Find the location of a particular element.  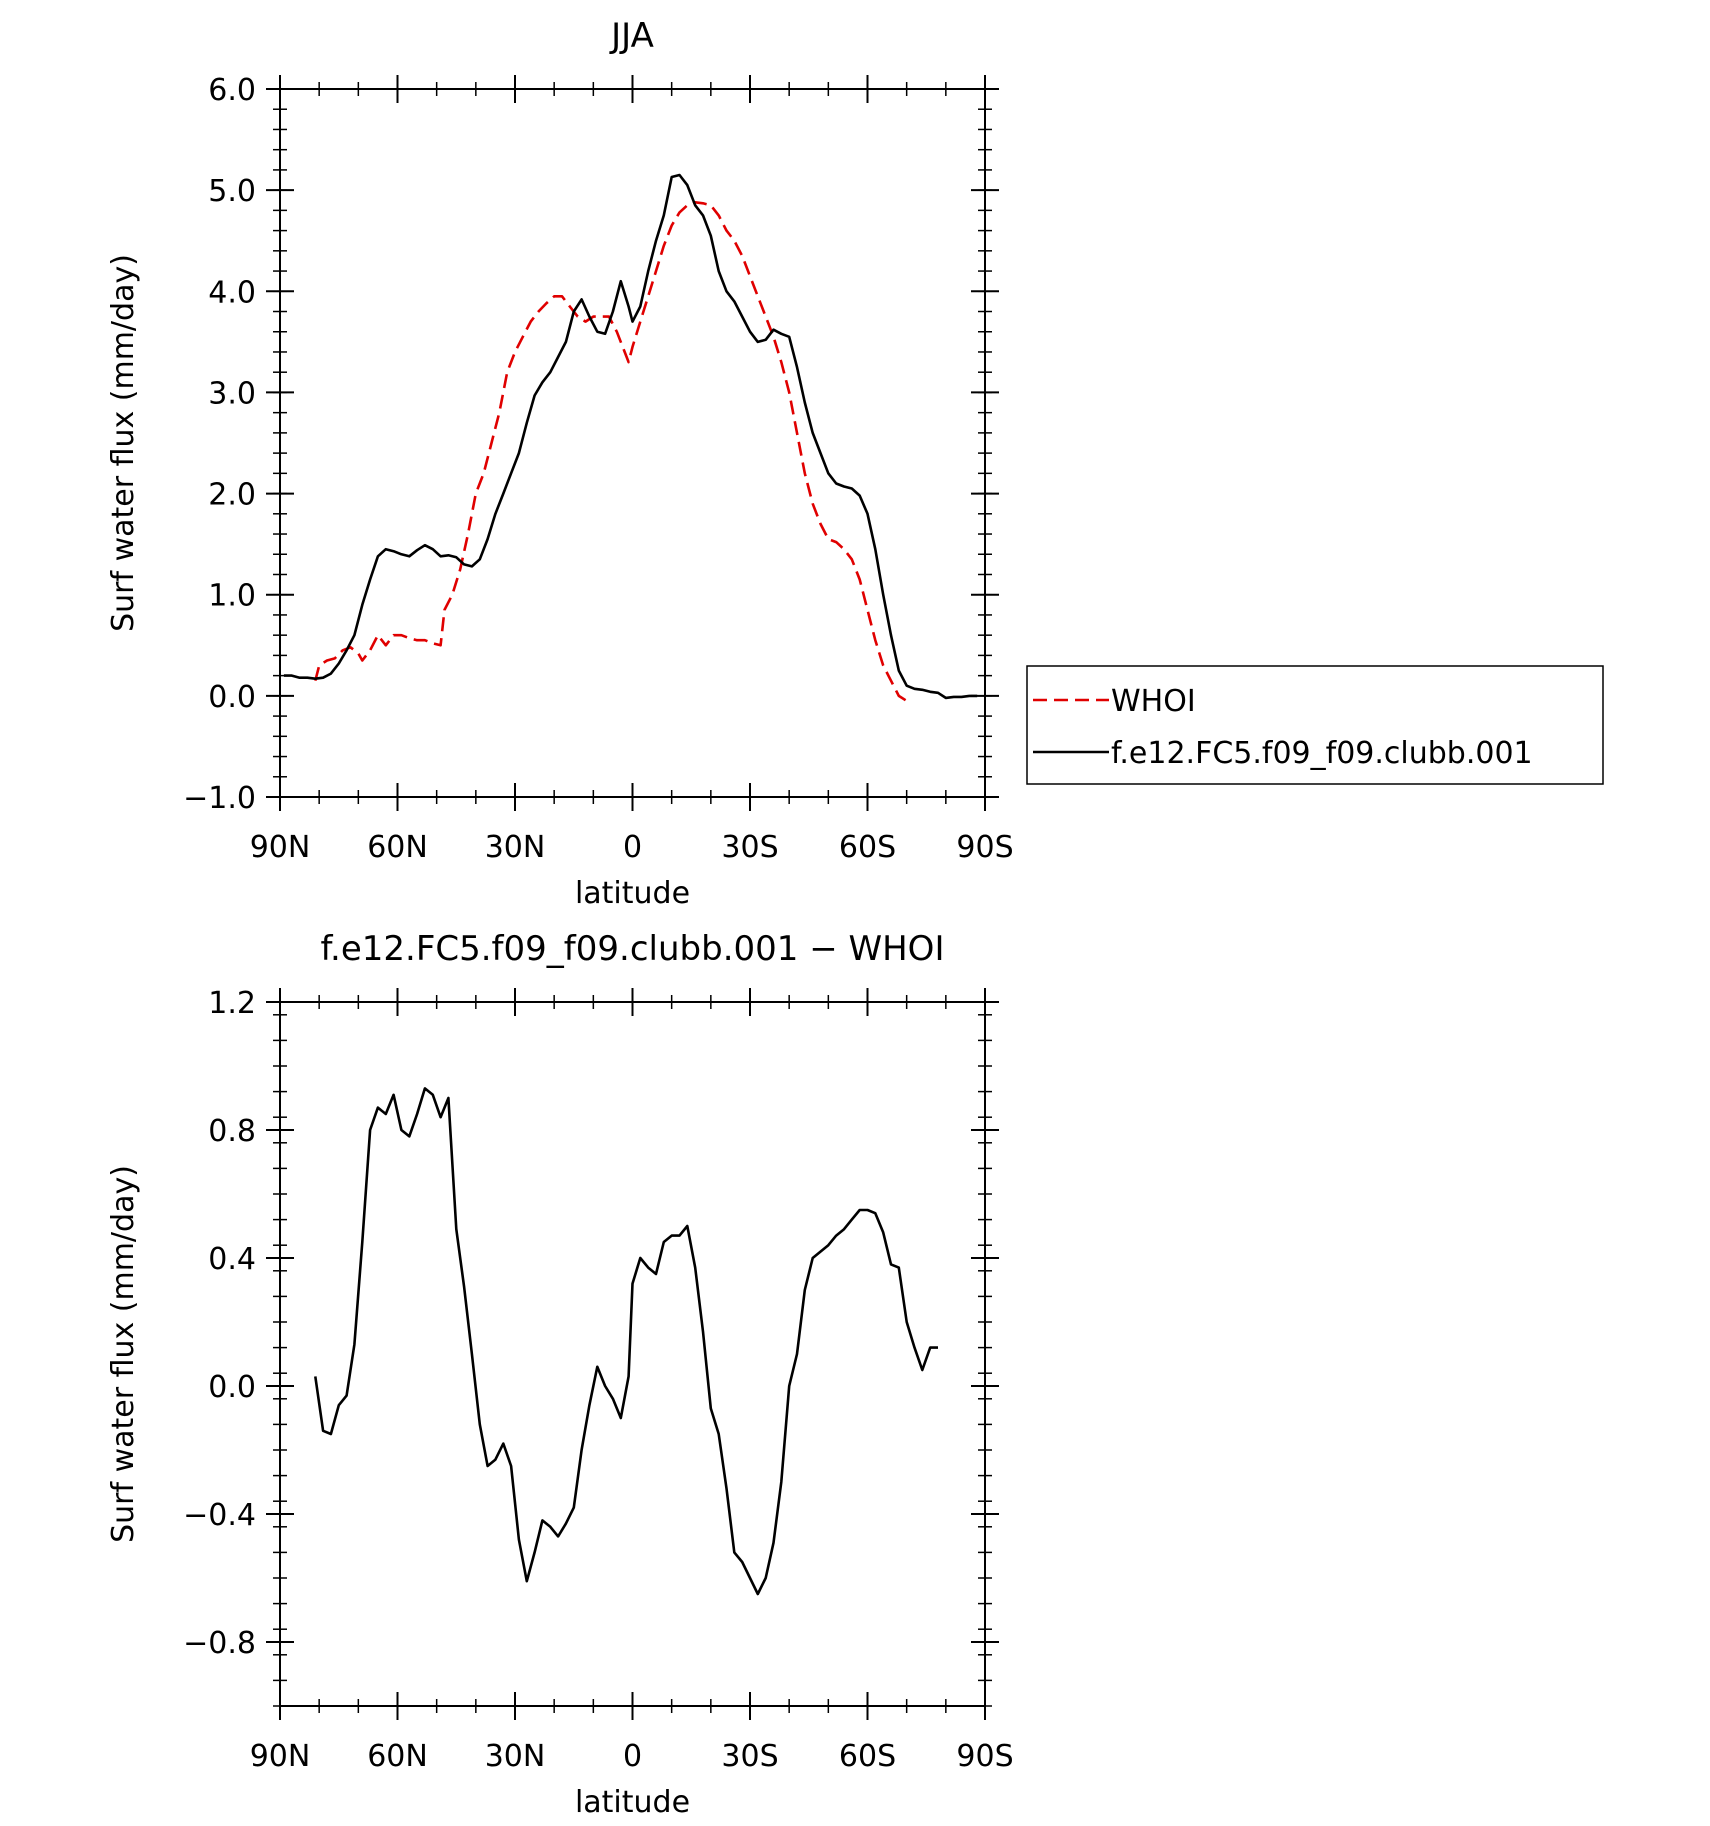

panel2-x-tick-label: 30N is located at coordinates (515, 1756).